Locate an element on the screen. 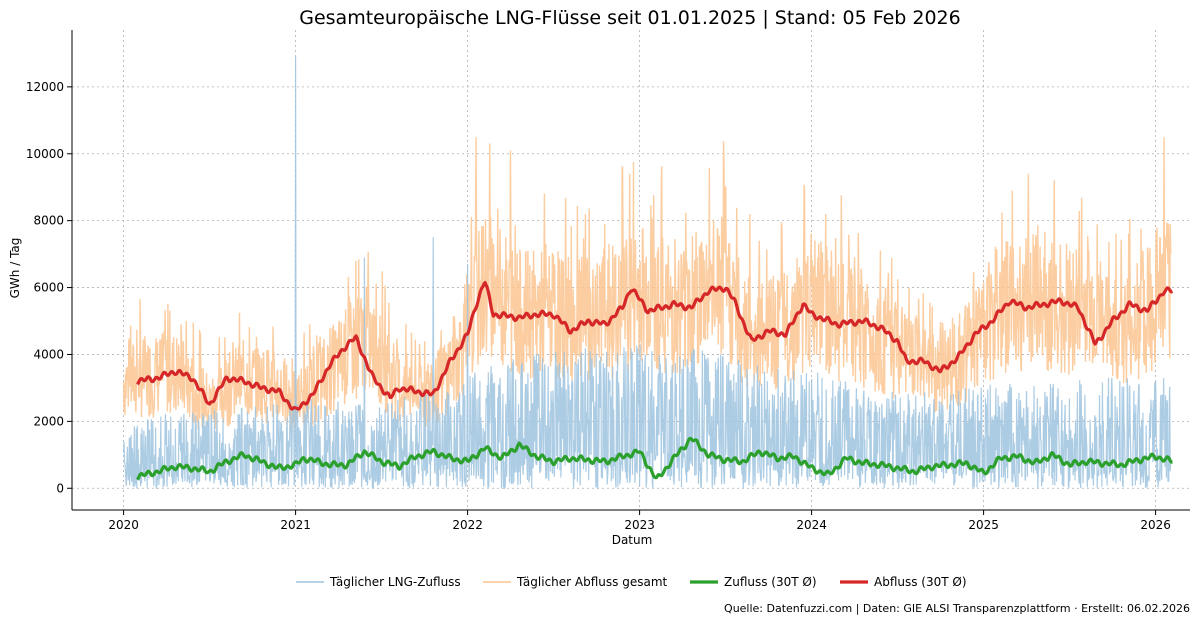  y-ticks: 0 2000 4000 6000 8000 10000 12000 is located at coordinates (49, 287).